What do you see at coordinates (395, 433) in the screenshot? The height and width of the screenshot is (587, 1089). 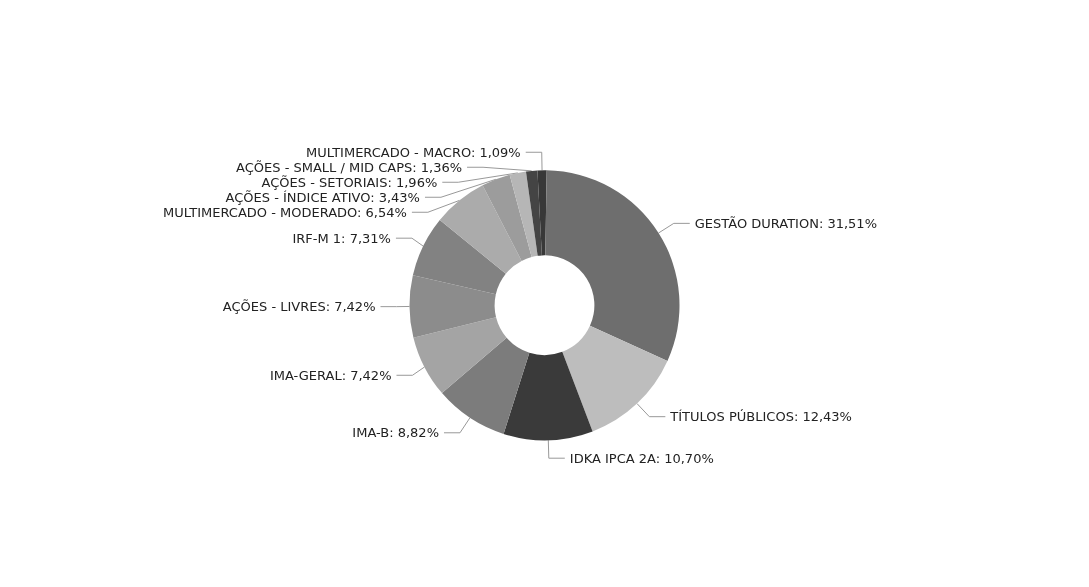 I see `slice-label: IMA-B: 8,82%` at bounding box center [395, 433].